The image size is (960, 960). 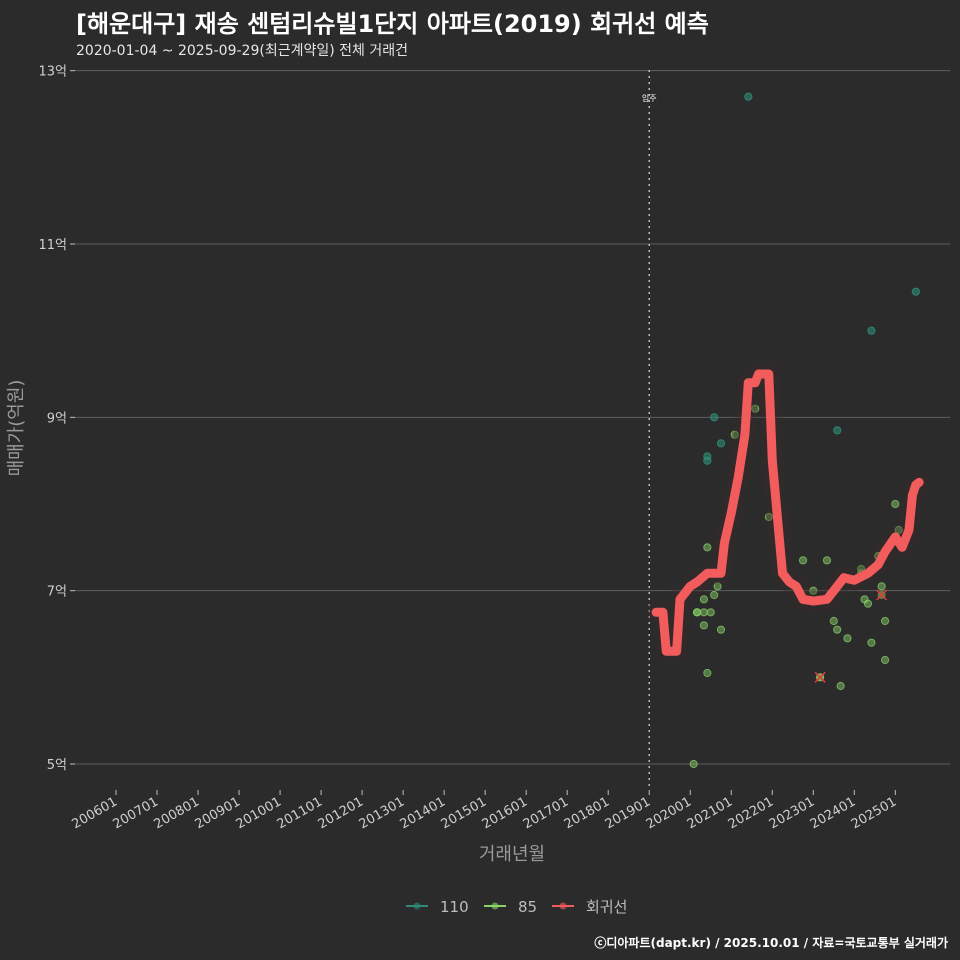 What do you see at coordinates (833, 813) in the screenshot?
I see `x-tick-label: 202401` at bounding box center [833, 813].